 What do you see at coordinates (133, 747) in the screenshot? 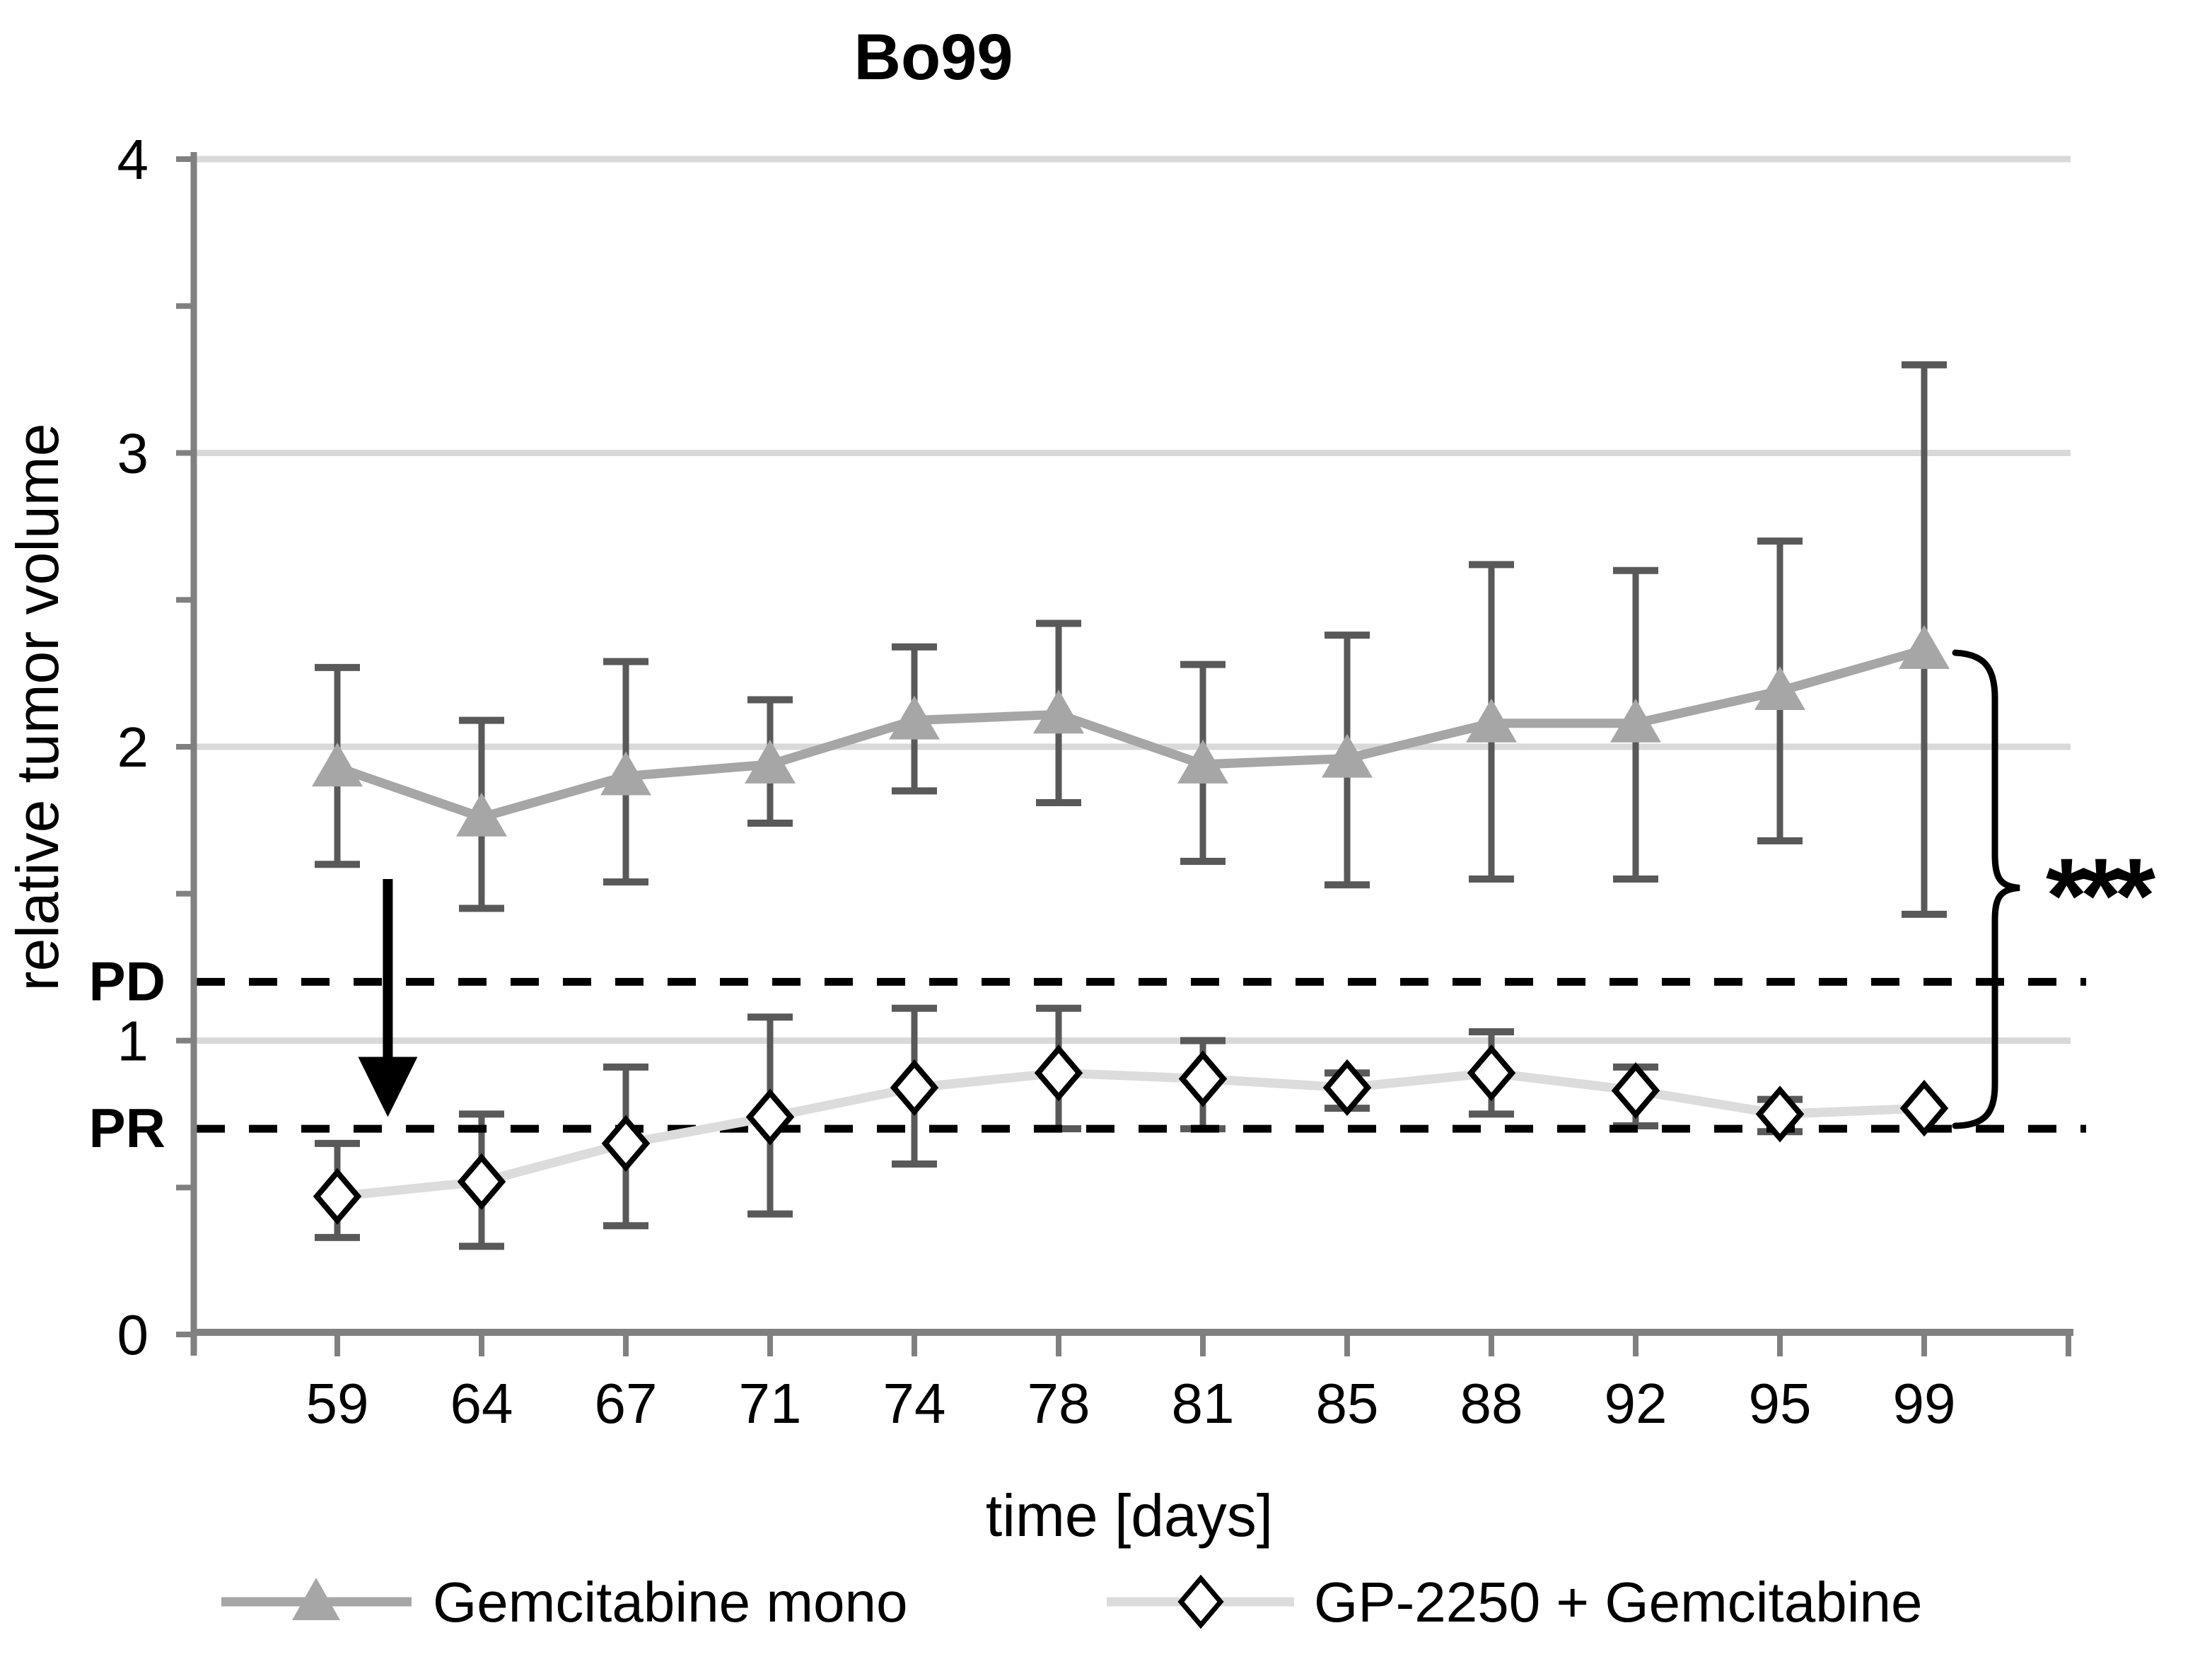
I see `y-tick-label-2: 2` at bounding box center [133, 747].